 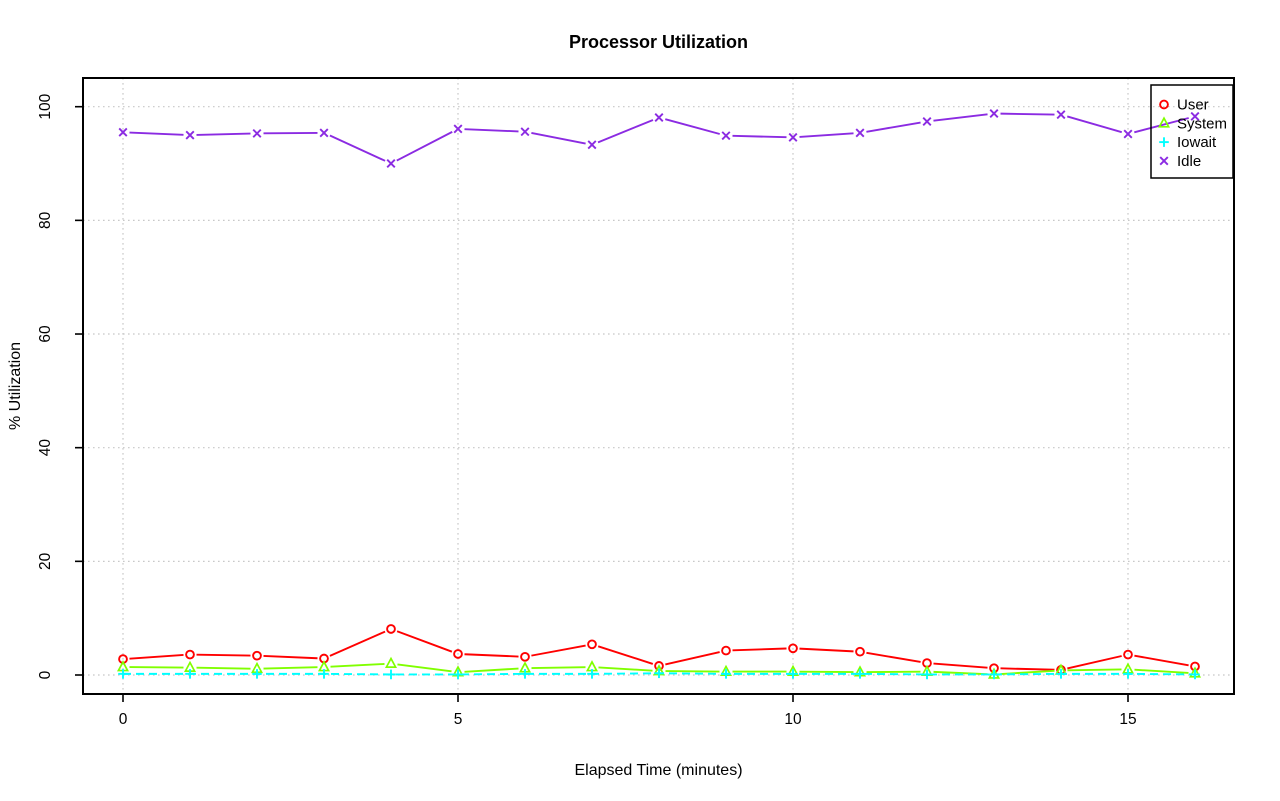 What do you see at coordinates (123, 719) in the screenshot?
I see `x-tick-label: 0` at bounding box center [123, 719].